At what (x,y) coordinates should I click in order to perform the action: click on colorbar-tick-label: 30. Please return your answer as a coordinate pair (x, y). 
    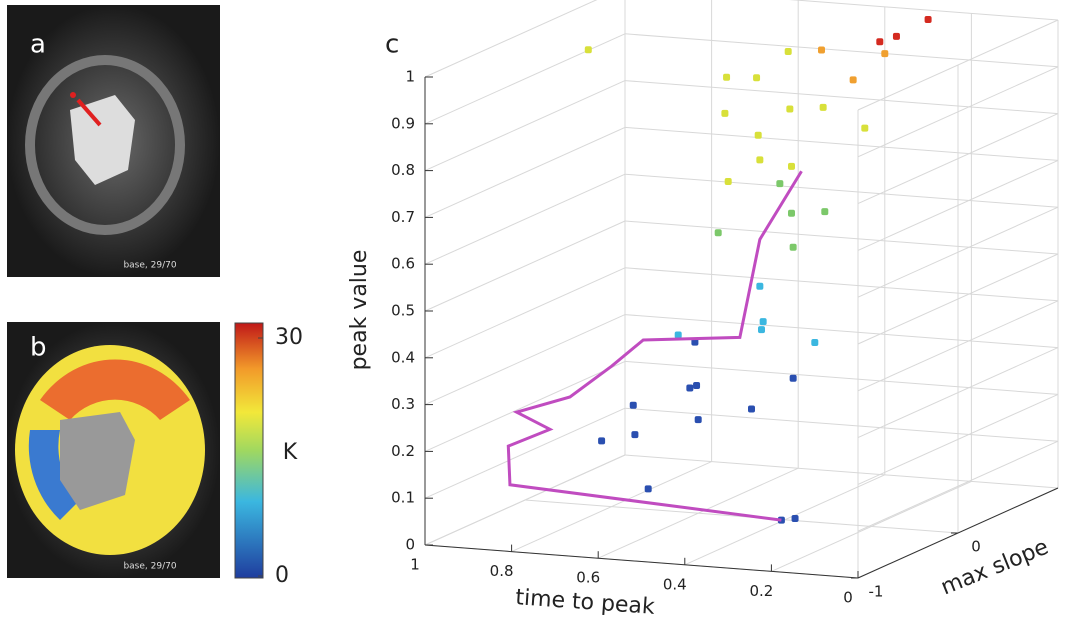
    Looking at the image, I should click on (289, 337).